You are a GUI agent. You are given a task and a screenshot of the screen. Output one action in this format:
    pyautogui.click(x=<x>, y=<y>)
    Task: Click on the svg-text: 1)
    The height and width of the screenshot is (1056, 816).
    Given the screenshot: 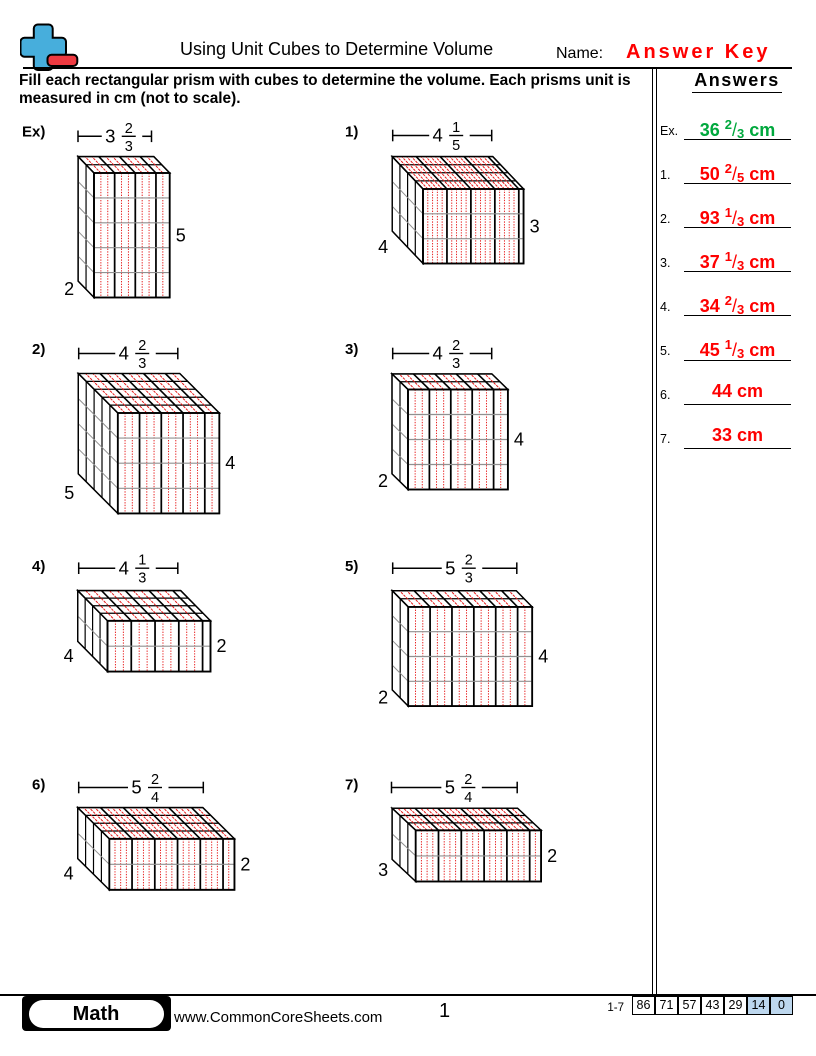 What is the action you would take?
    pyautogui.click(x=351, y=132)
    